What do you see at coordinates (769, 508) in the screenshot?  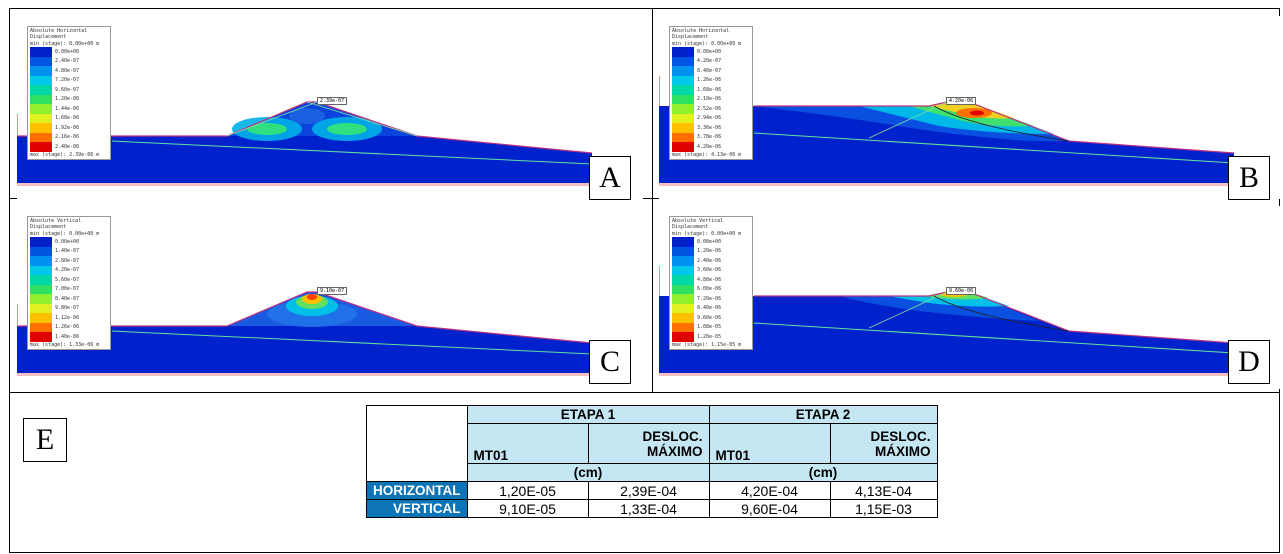 I see `cell-v-mt01-2: 9,60E-04` at bounding box center [769, 508].